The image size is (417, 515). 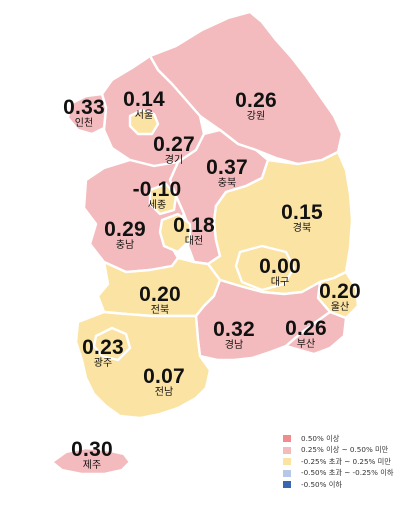 I want to click on label-gyeongnam: 0.32 경남, so click(x=234, y=335).